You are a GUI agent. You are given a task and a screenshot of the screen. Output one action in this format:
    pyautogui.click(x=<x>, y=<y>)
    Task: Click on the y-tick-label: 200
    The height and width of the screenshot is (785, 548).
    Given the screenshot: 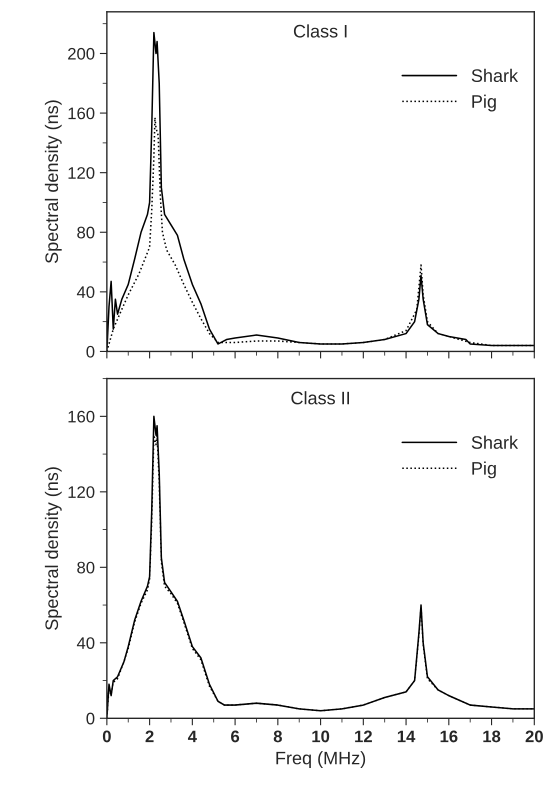 What is the action you would take?
    pyautogui.click(x=81, y=54)
    